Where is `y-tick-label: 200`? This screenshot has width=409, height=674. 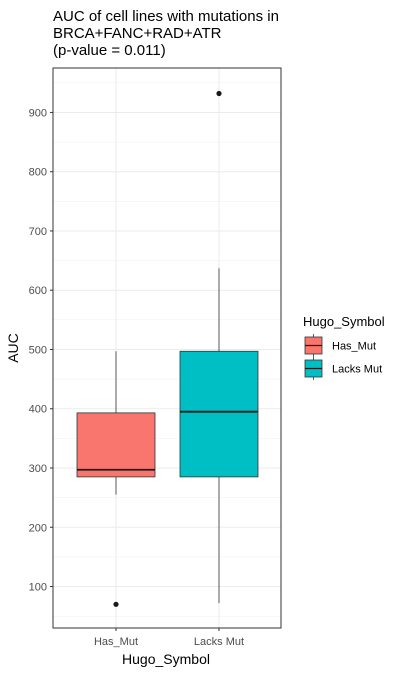
y-tick-label: 200 is located at coordinates (38, 528).